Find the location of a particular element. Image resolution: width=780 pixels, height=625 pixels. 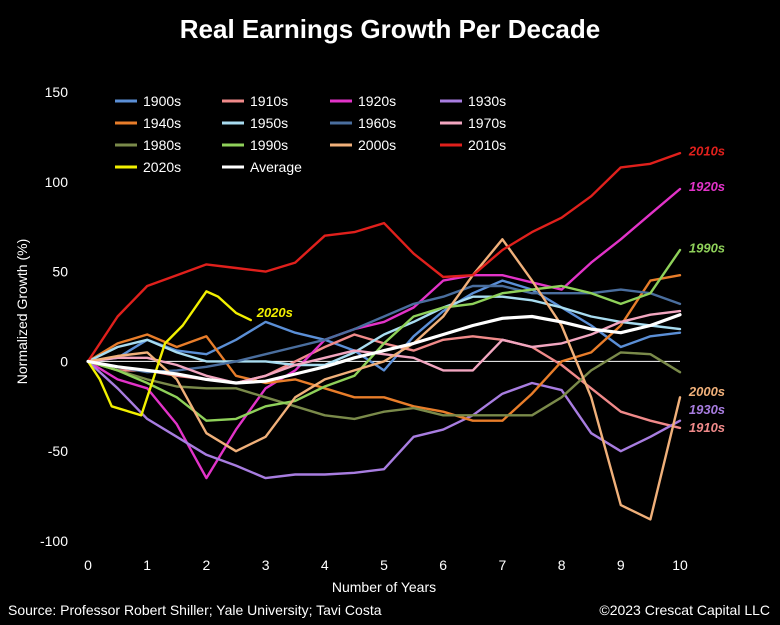

legend-label: 1920s is located at coordinates (377, 101).